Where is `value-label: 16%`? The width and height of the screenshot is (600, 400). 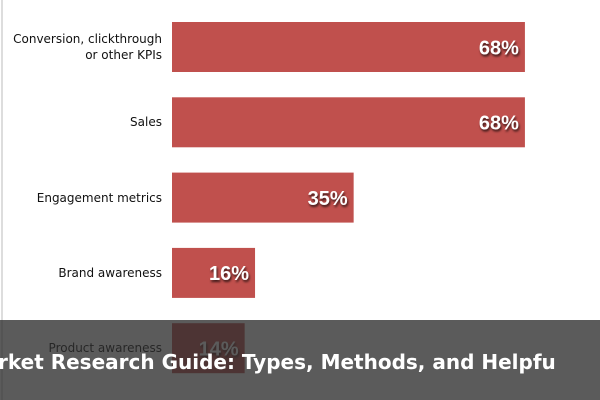
value-label: 16% is located at coordinates (229, 274).